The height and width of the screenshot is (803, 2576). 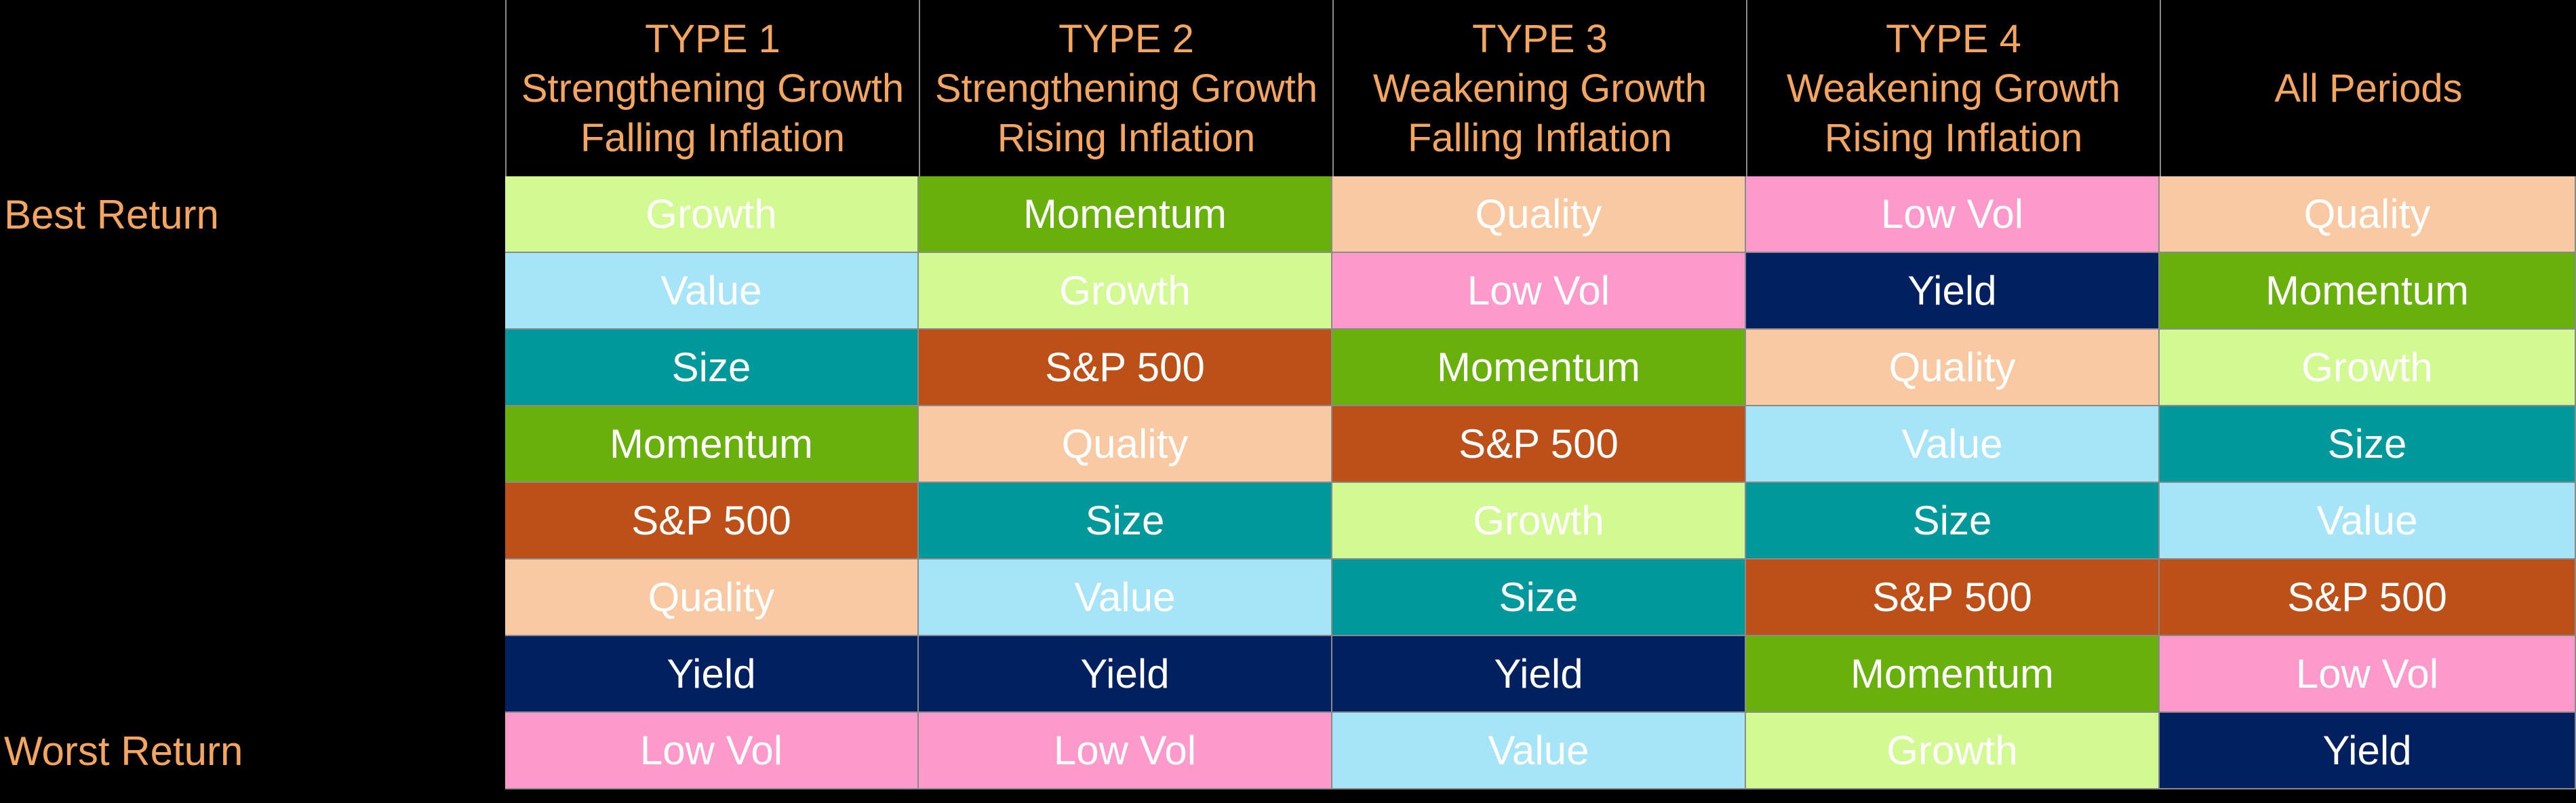 I want to click on column-header-line: TYPE 1, so click(x=712, y=38).